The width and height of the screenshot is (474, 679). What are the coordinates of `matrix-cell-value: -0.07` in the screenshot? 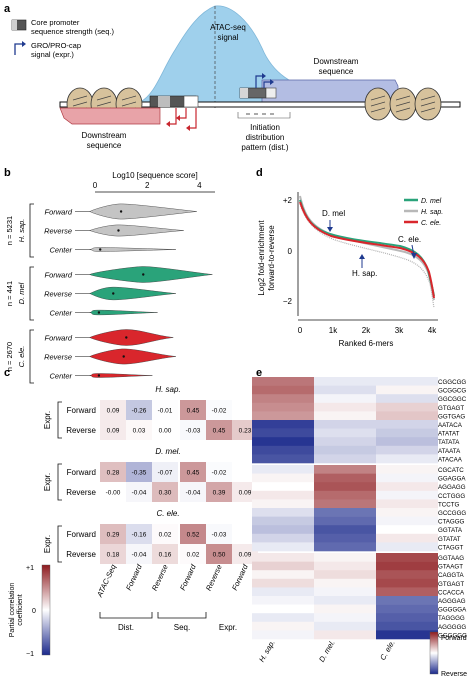 It's located at (165, 473).